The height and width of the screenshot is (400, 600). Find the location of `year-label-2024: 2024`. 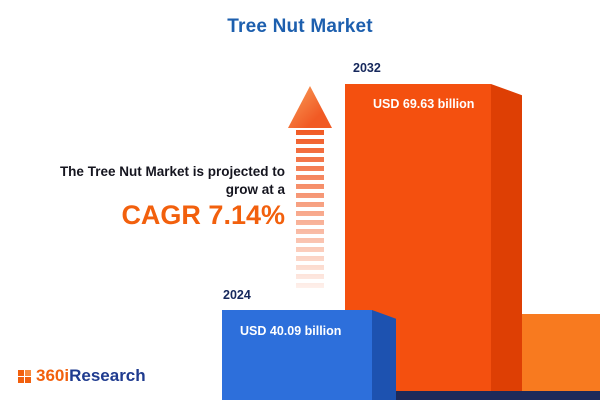

year-label-2024: 2024 is located at coordinates (237, 295).